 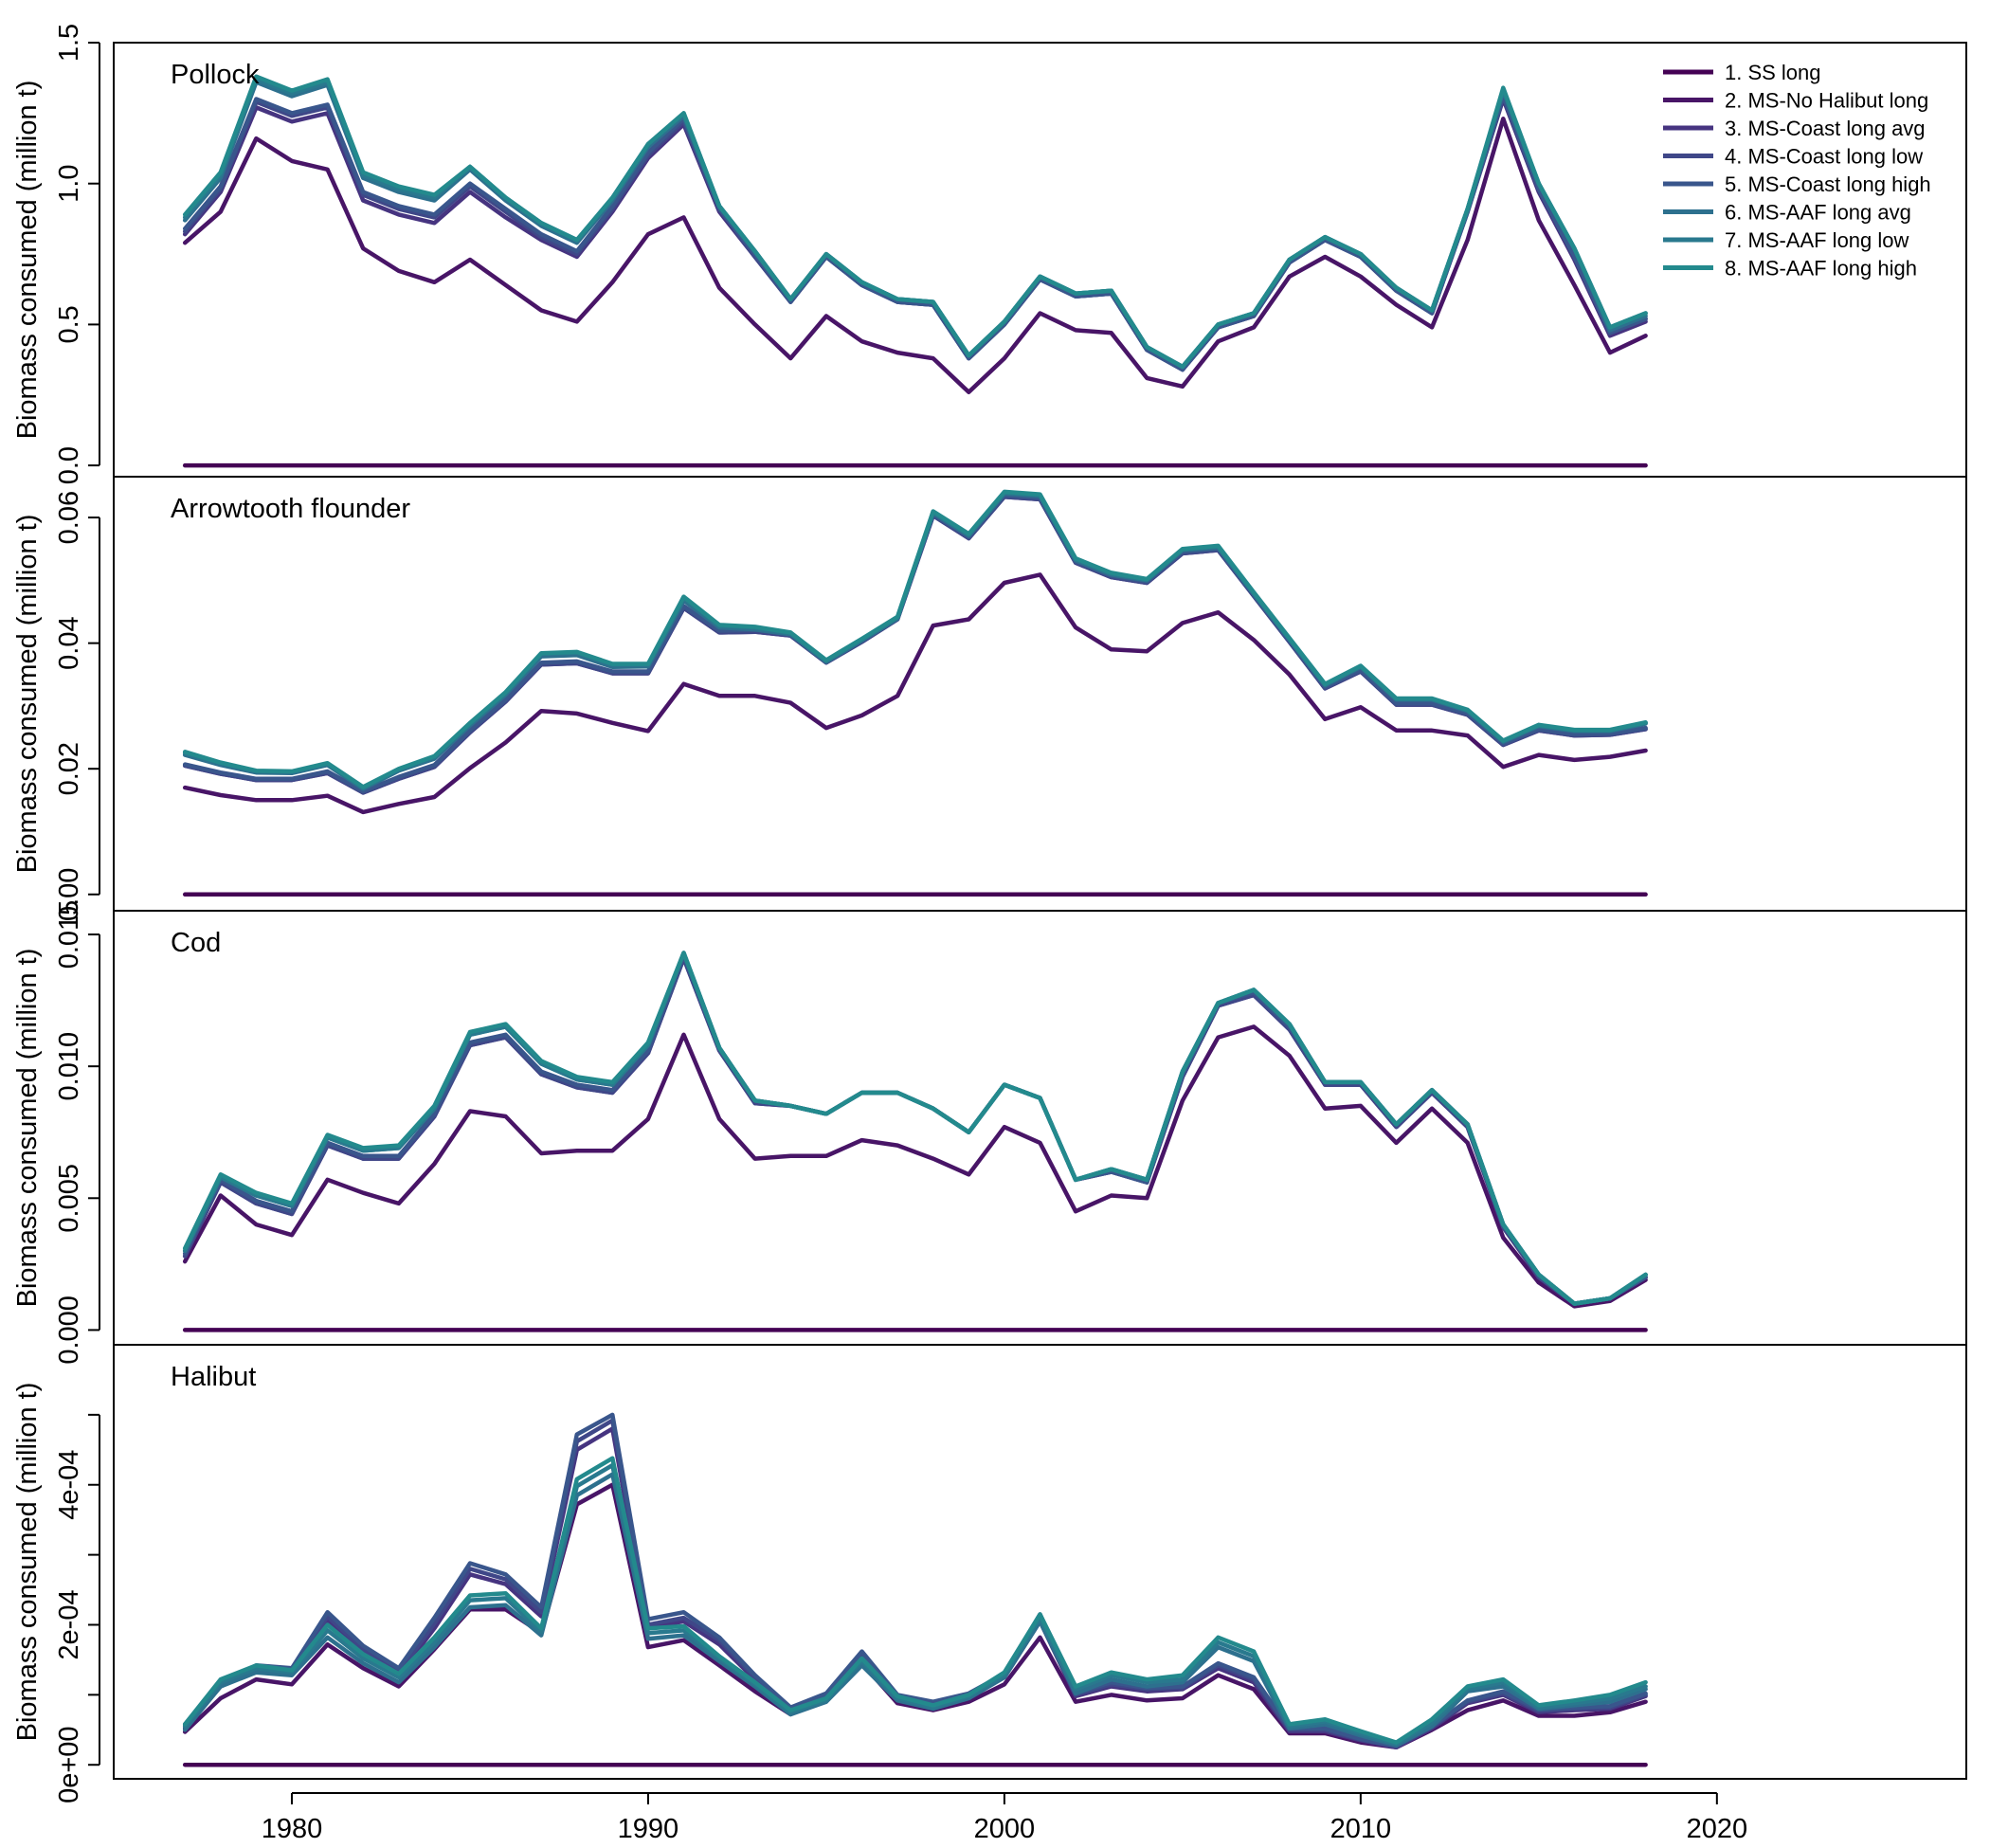 I want to click on legend-label: 5. MS-Coast long high, so click(x=1828, y=184).